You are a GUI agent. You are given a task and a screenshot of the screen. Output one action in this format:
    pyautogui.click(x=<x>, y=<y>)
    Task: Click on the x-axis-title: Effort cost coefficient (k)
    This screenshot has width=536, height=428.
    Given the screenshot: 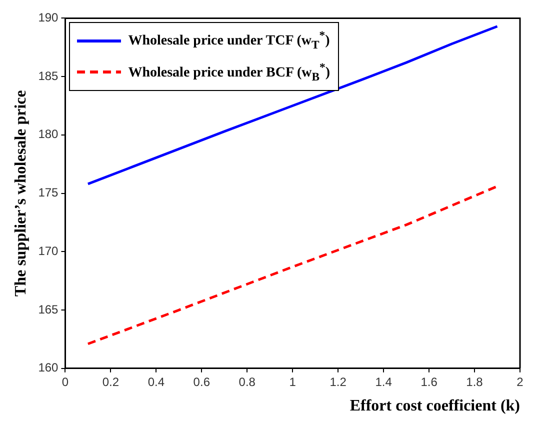 What is the action you would take?
    pyautogui.click(x=435, y=406)
    